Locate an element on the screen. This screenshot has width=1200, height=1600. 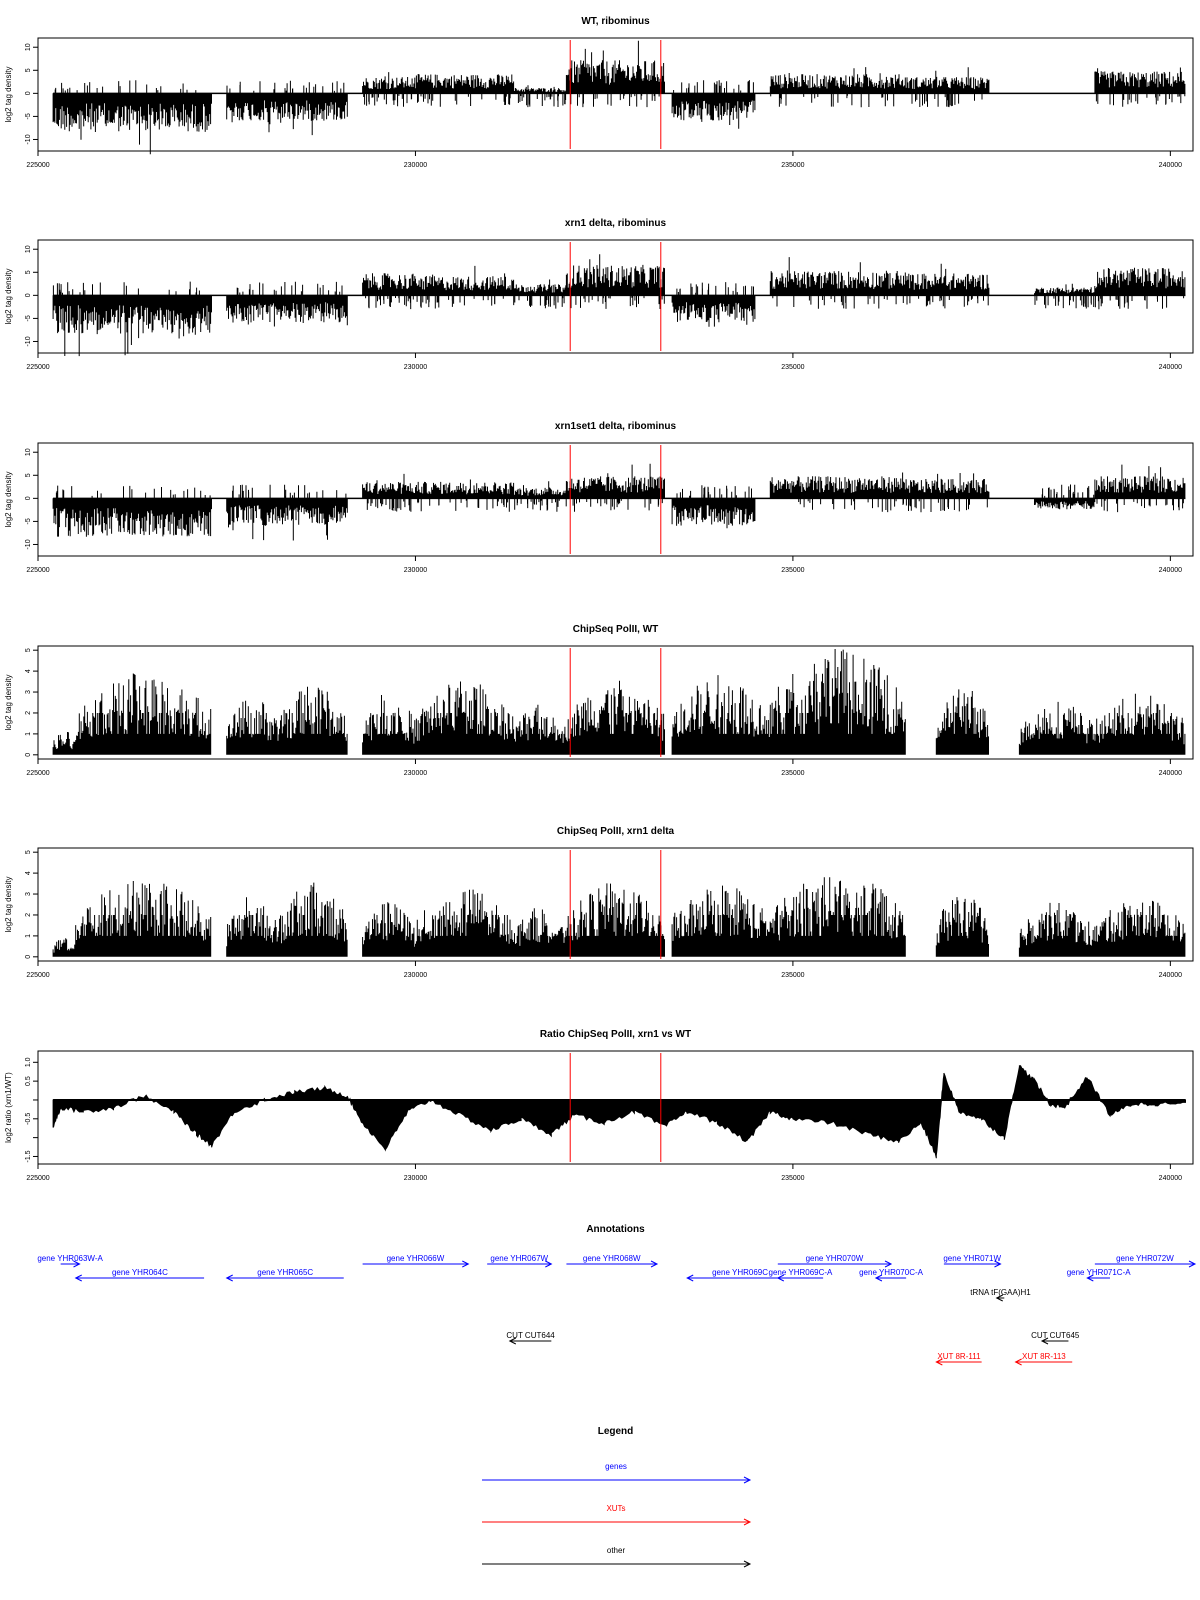
ratio-area is located at coordinates (619, 1112).